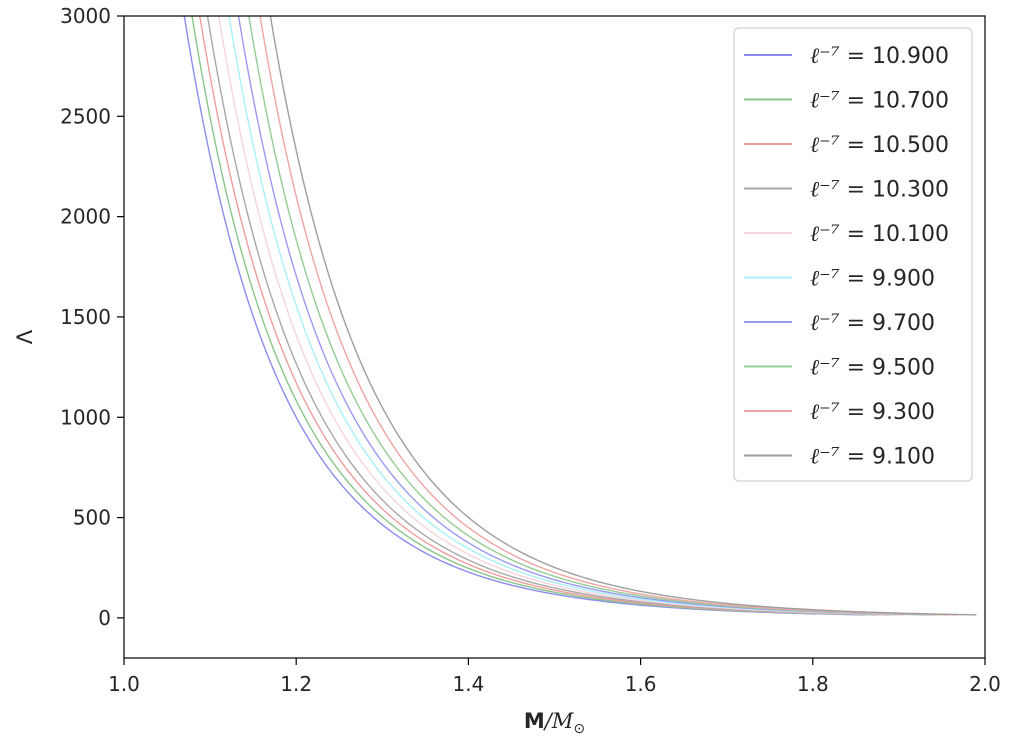 The image size is (1036, 746). What do you see at coordinates (85, 16) in the screenshot?
I see `y-tick-label: 3000` at bounding box center [85, 16].